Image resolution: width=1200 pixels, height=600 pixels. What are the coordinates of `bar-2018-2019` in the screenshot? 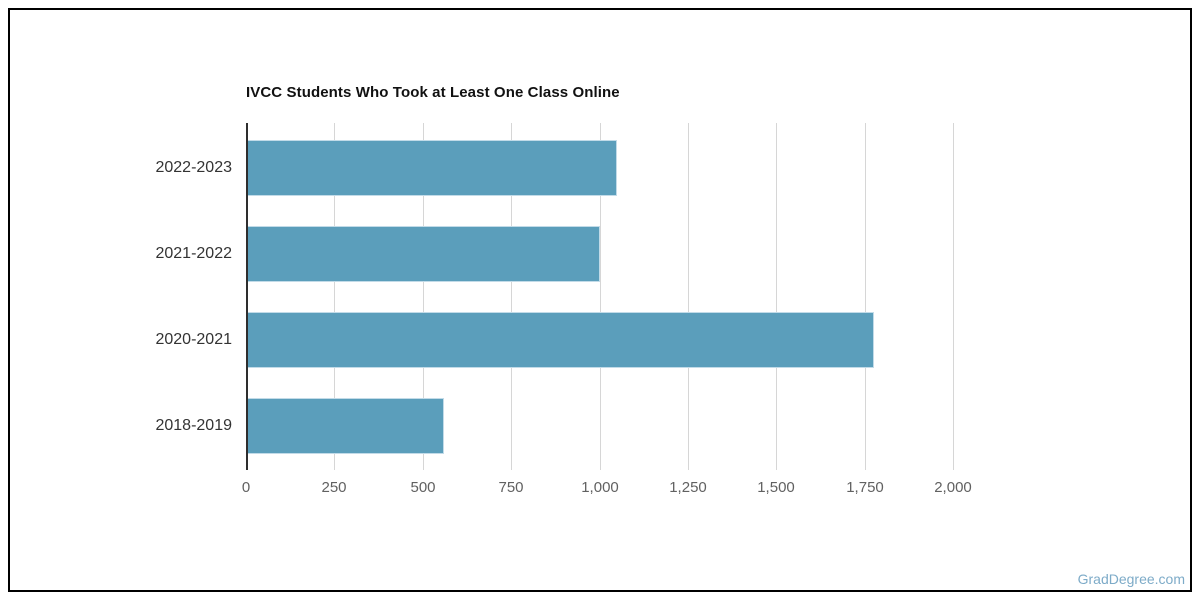 It's located at (345, 426).